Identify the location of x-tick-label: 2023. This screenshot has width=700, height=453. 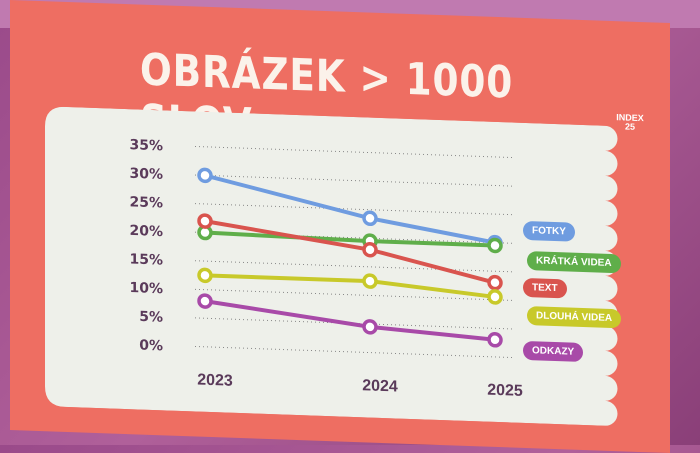
(215, 381).